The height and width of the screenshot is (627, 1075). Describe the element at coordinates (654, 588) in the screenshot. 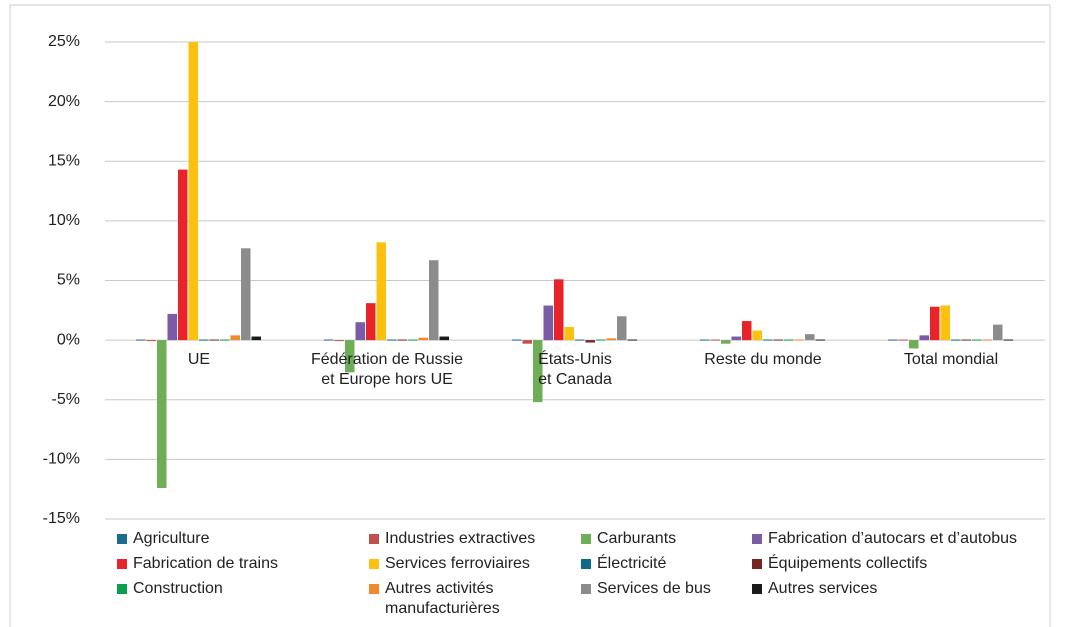

I see `legend-label: Services de bus` at that location.